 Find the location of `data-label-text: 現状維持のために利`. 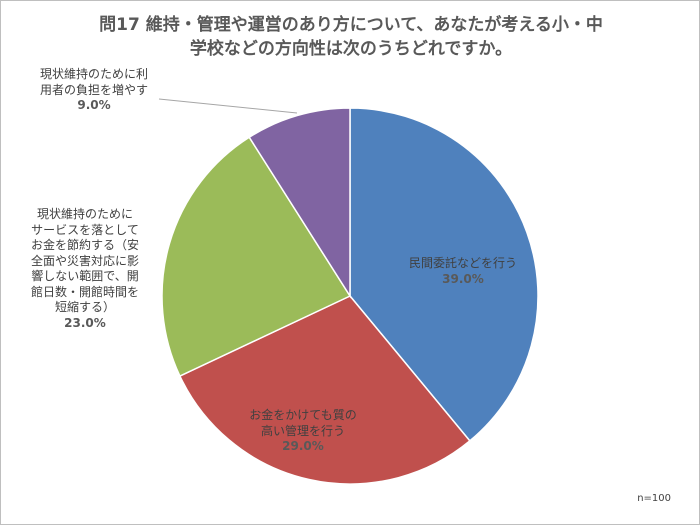

data-label-text: 現状維持のために利 is located at coordinates (93, 74).